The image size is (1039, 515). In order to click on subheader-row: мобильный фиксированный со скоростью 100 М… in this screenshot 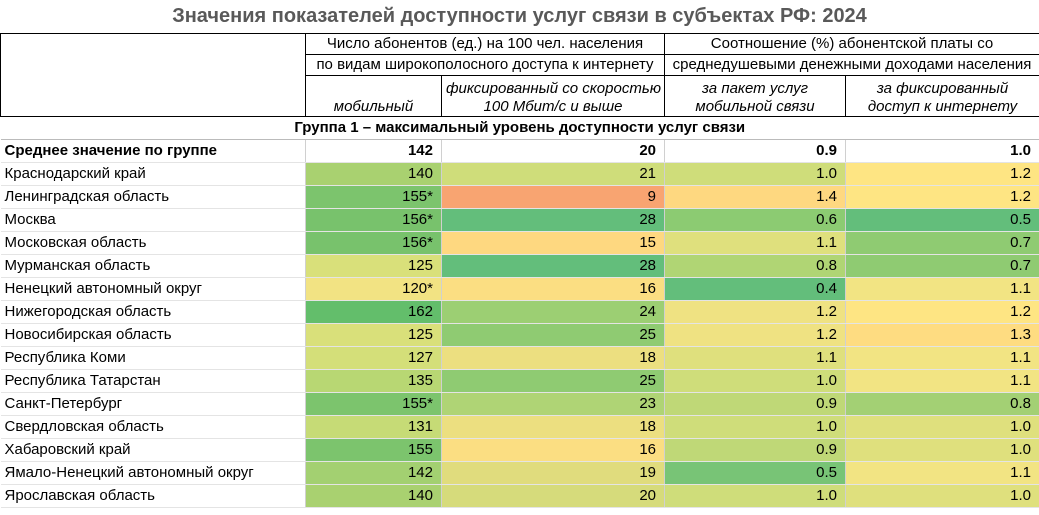, I will do `click(520, 96)`.